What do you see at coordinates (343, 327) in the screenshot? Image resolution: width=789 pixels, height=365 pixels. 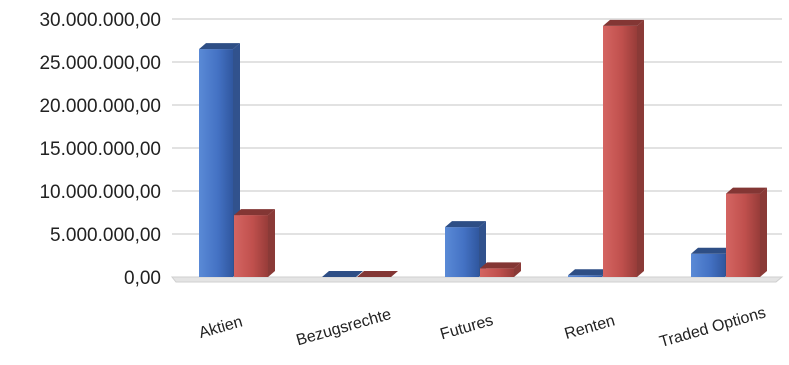 I see `category-label: Bezugsrechte` at bounding box center [343, 327].